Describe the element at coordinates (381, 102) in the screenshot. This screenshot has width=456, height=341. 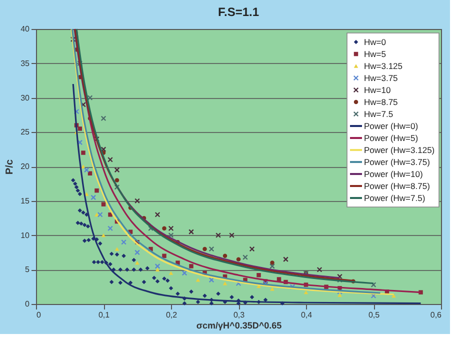
I see `legend-label: Hw=8.75` at that location.